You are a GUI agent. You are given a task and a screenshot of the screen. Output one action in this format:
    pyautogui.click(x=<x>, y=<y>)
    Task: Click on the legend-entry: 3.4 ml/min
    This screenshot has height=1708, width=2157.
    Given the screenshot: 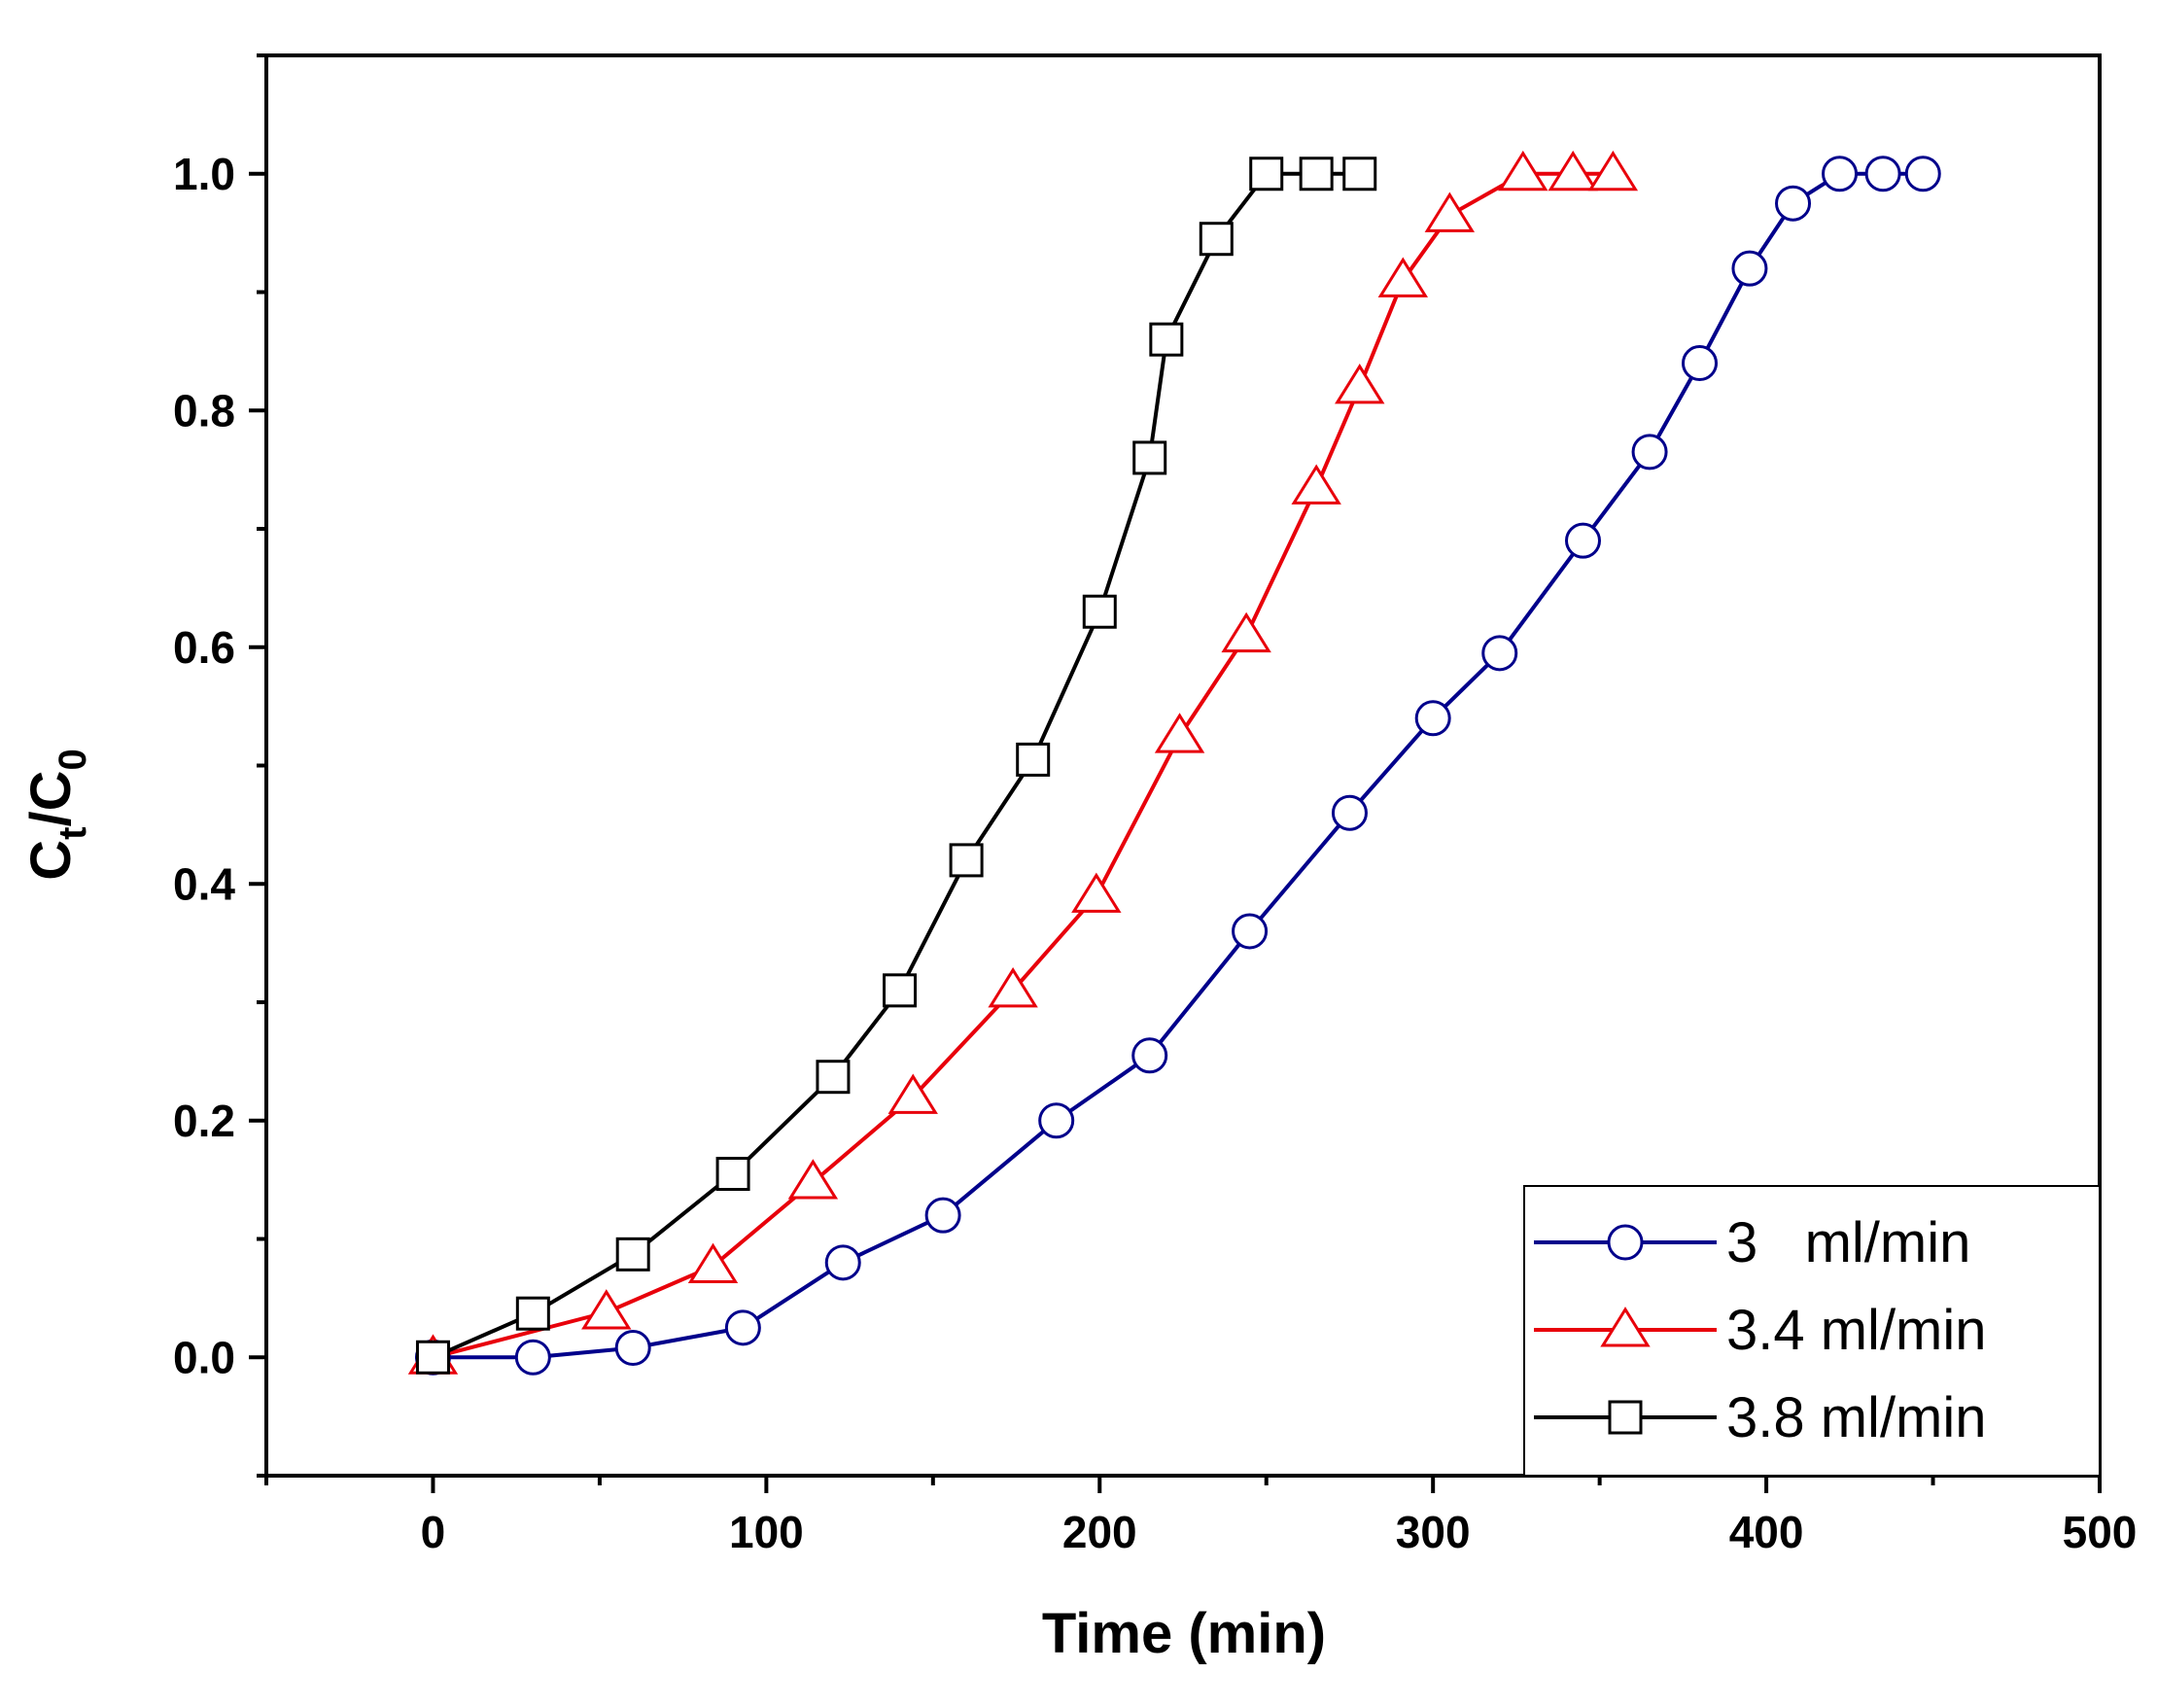 What is the action you would take?
    pyautogui.click(x=1761, y=1331)
    